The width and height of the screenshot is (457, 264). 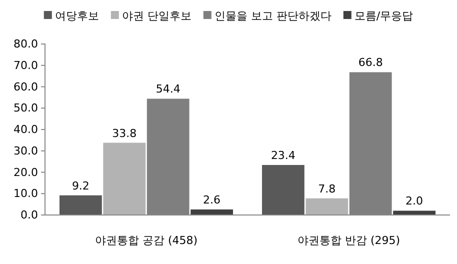 What do you see at coordinates (81, 185) in the screenshot?
I see `data-label: 9.2` at bounding box center [81, 185].